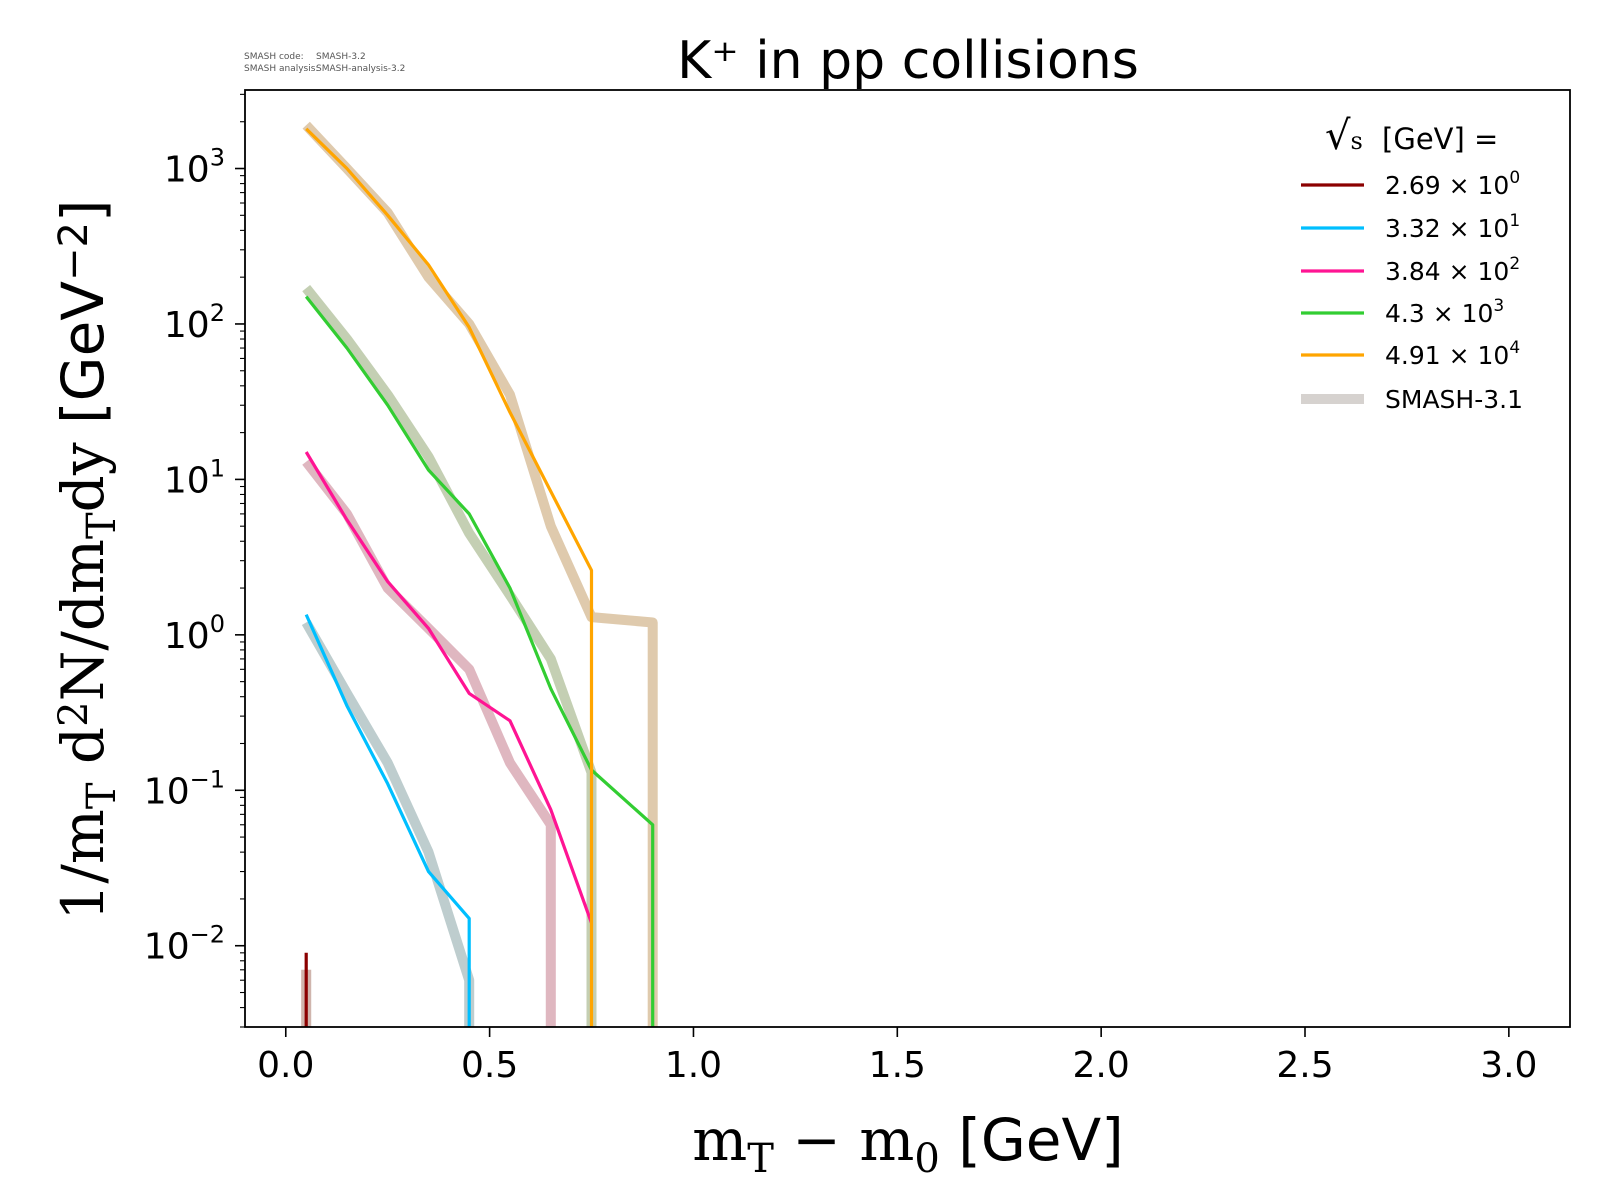 Image resolution: width=1600 pixels, height=1200 pixels. I want to click on legend-title: √s [GeV] =, so click(1411, 136).